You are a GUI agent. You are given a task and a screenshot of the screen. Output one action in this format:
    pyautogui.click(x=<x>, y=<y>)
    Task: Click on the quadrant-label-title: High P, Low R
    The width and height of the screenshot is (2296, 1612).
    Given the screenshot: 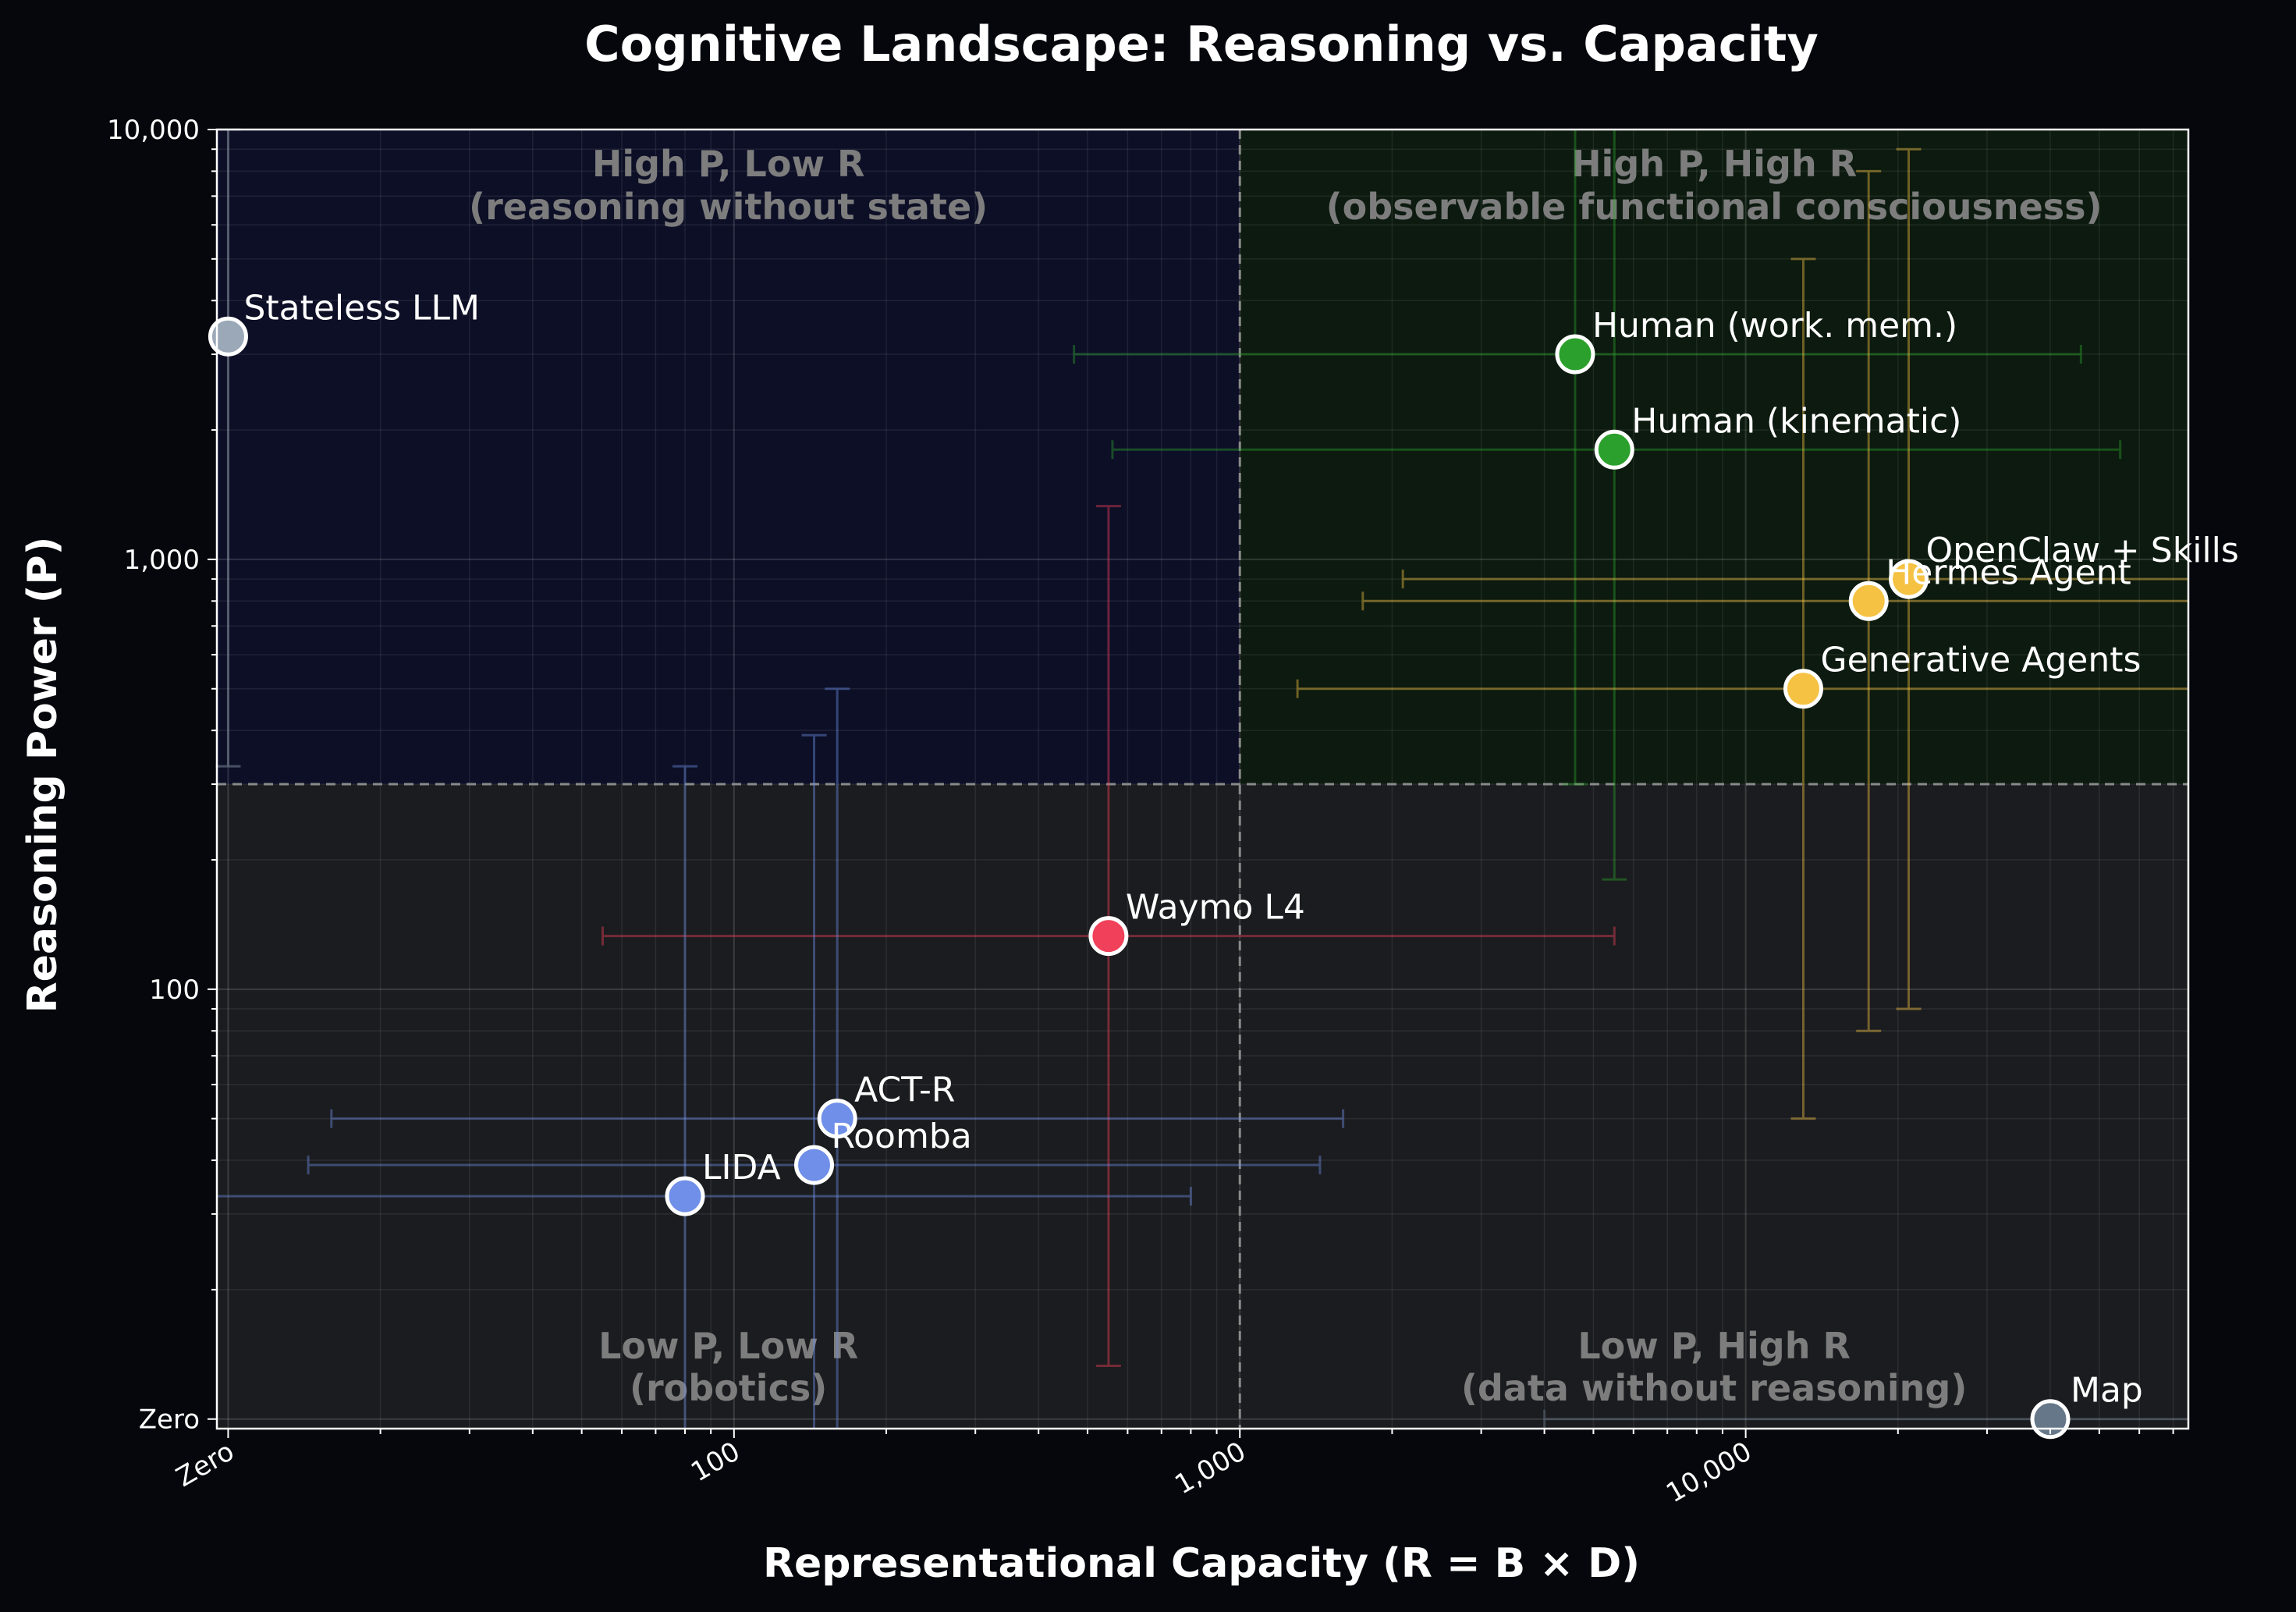 What is the action you would take?
    pyautogui.click(x=728, y=164)
    